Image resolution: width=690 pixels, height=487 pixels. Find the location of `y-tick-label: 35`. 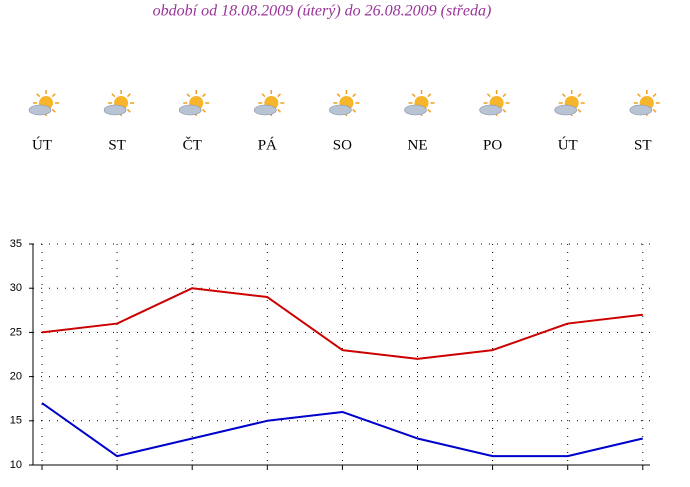

y-tick-label: 35 is located at coordinates (16, 244).